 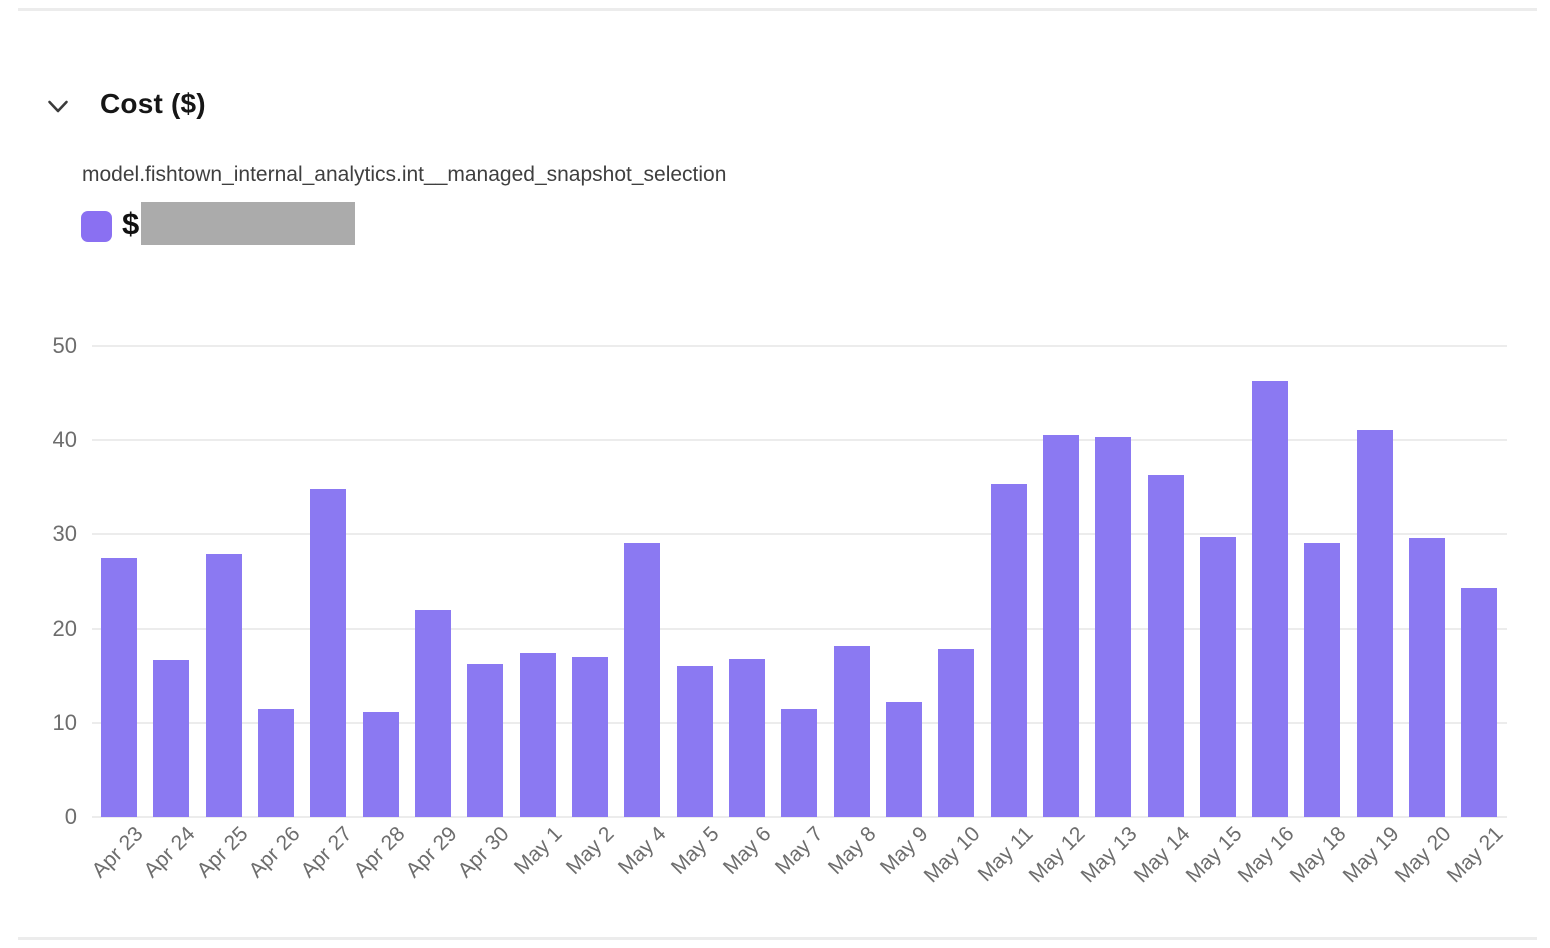 I want to click on x-axis-tick-label: May 16, so click(x=1266, y=855).